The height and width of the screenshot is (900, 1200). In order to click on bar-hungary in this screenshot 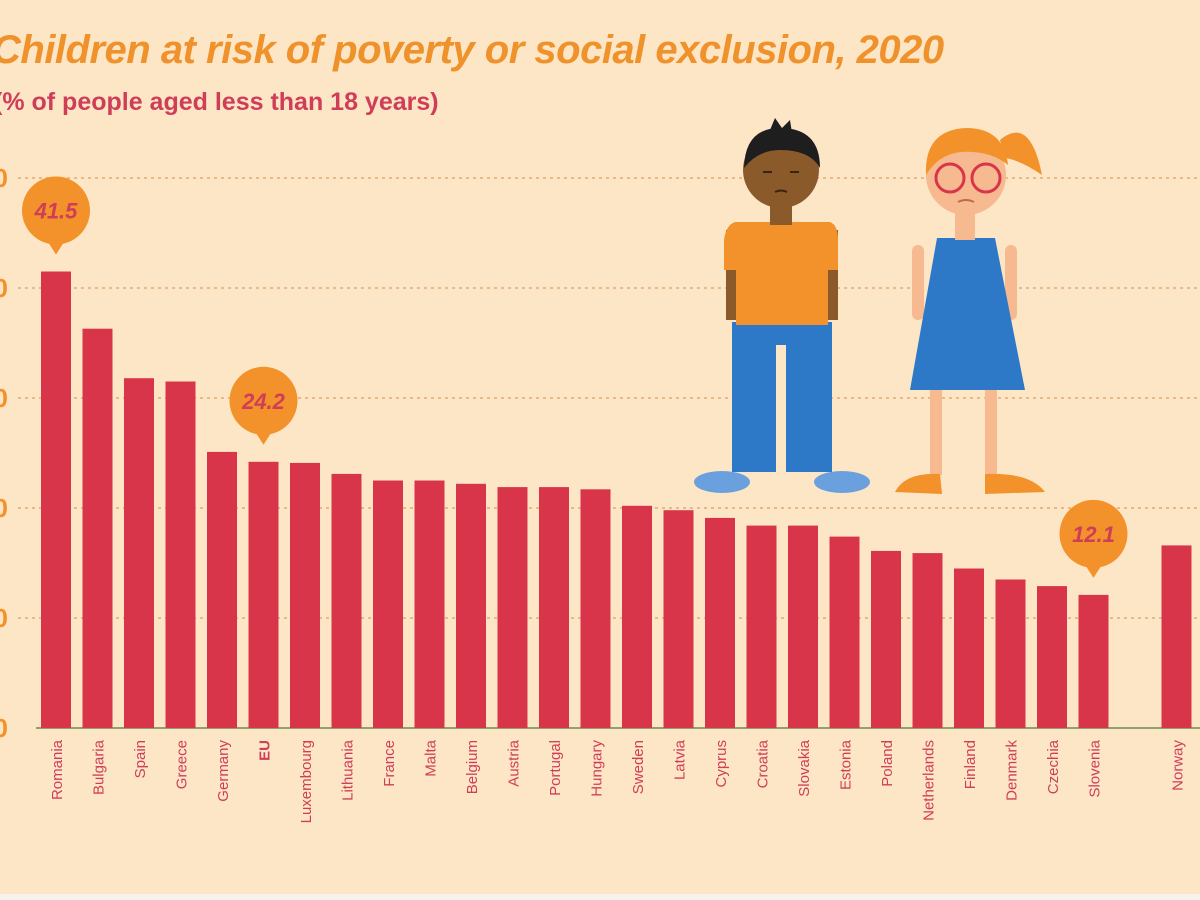, I will do `click(595, 608)`.